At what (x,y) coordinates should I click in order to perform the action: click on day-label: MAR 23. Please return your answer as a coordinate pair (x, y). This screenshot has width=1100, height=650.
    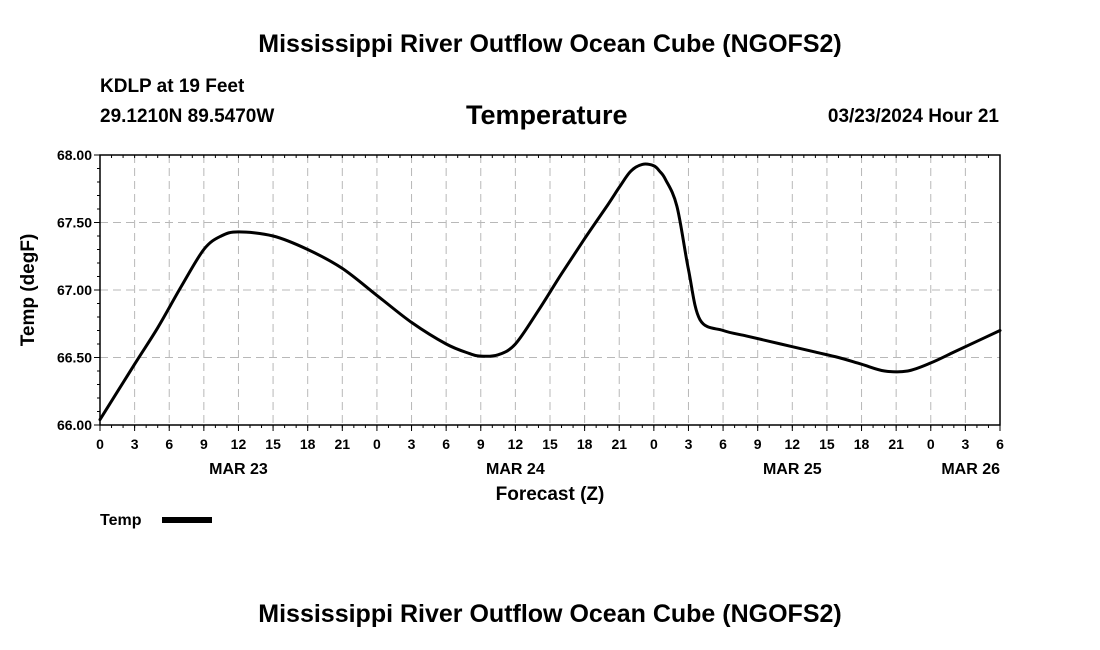
    Looking at the image, I should click on (238, 469).